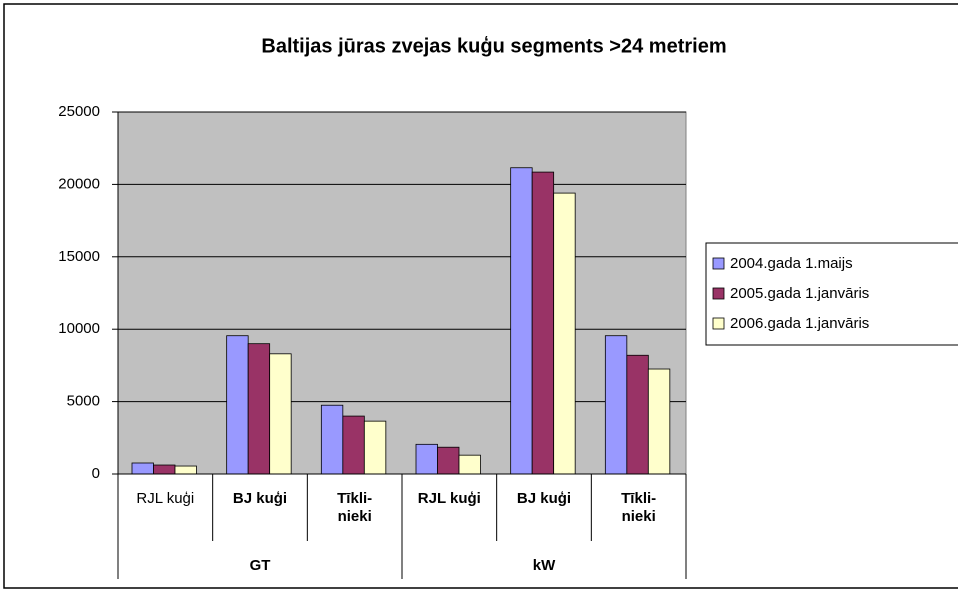  What do you see at coordinates (79, 328) in the screenshot?
I see `y-tick-label: 10000` at bounding box center [79, 328].